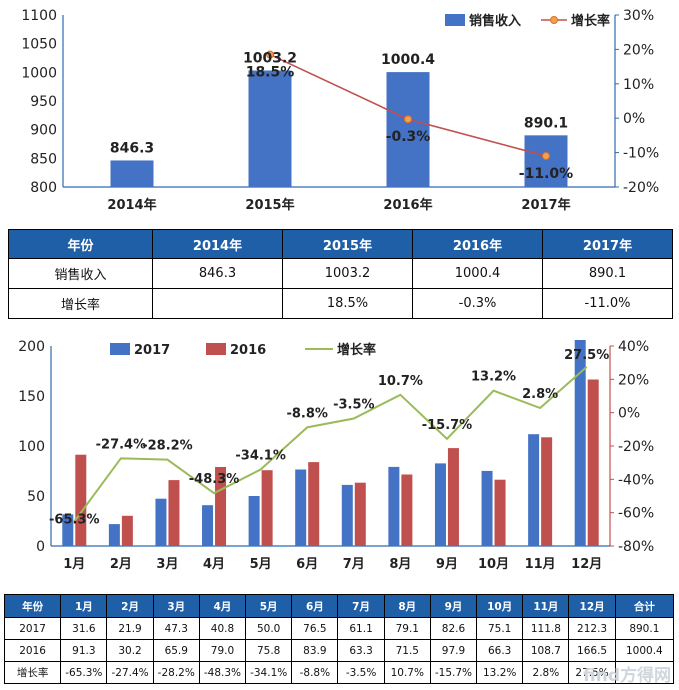 The height and width of the screenshot is (690, 679). I want to click on y2-tick-label: -10%, so click(641, 154).